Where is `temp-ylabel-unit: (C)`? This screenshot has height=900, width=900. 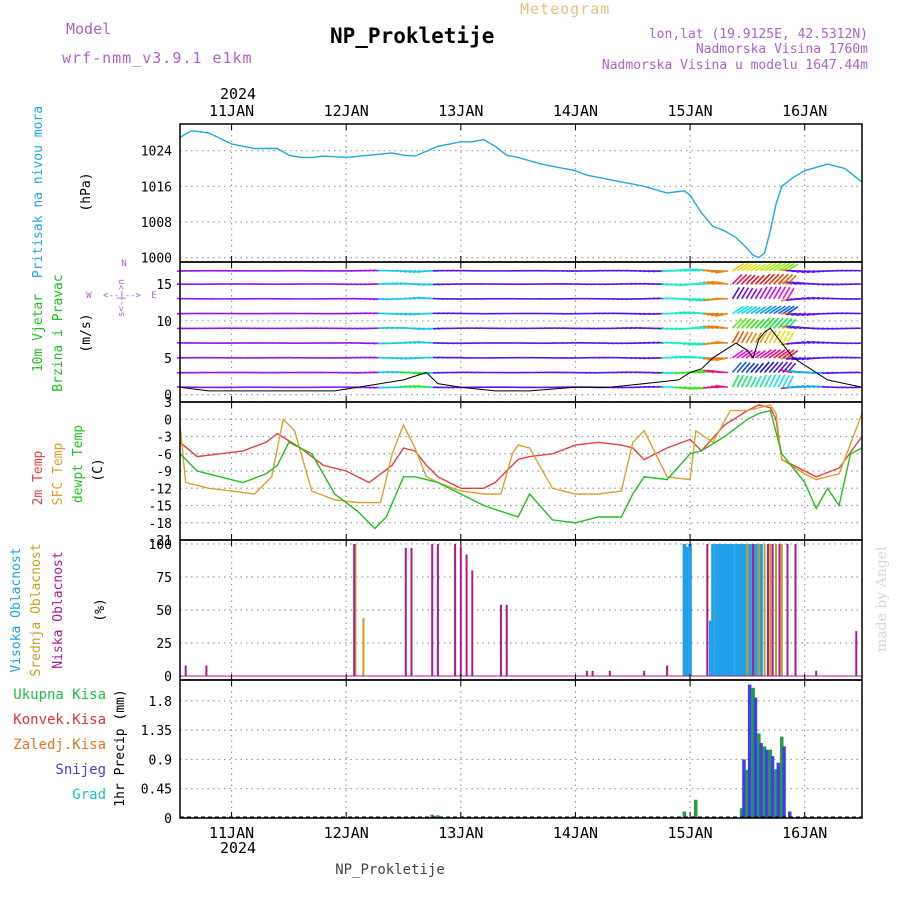 temp-ylabel-unit: (C) is located at coordinates (98, 469).